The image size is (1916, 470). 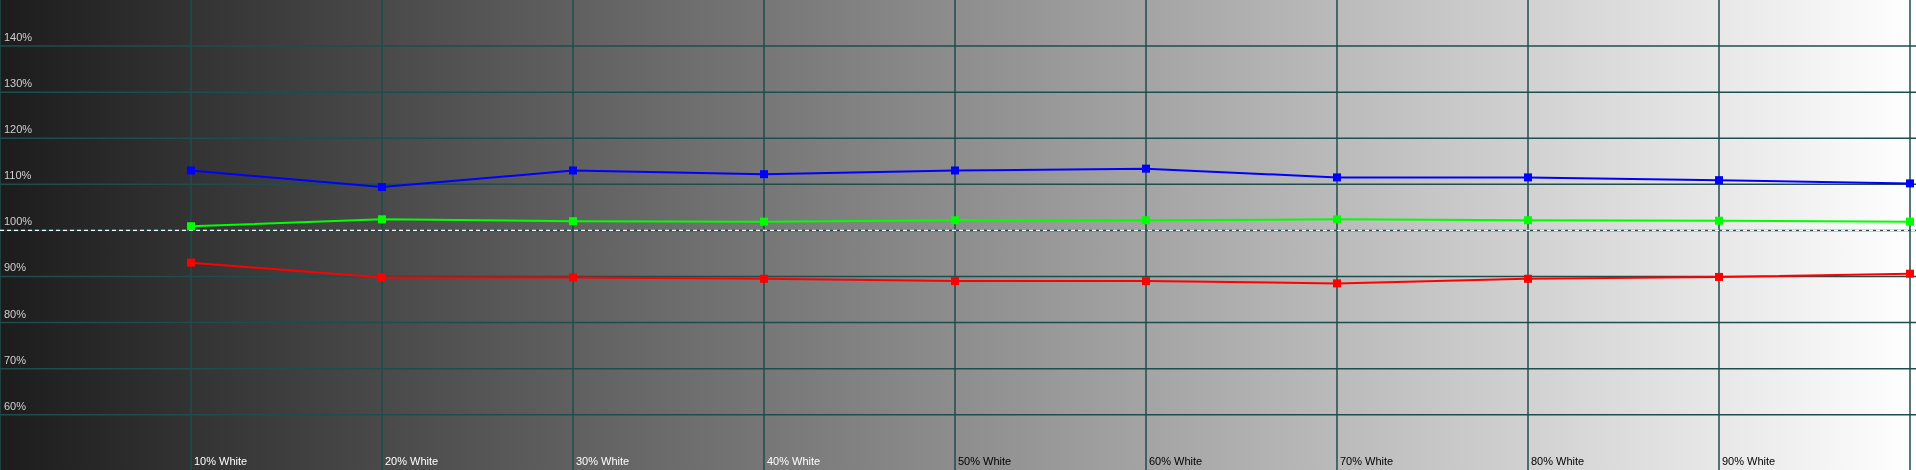 I want to click on x-tick-label: 20% White, so click(x=412, y=461).